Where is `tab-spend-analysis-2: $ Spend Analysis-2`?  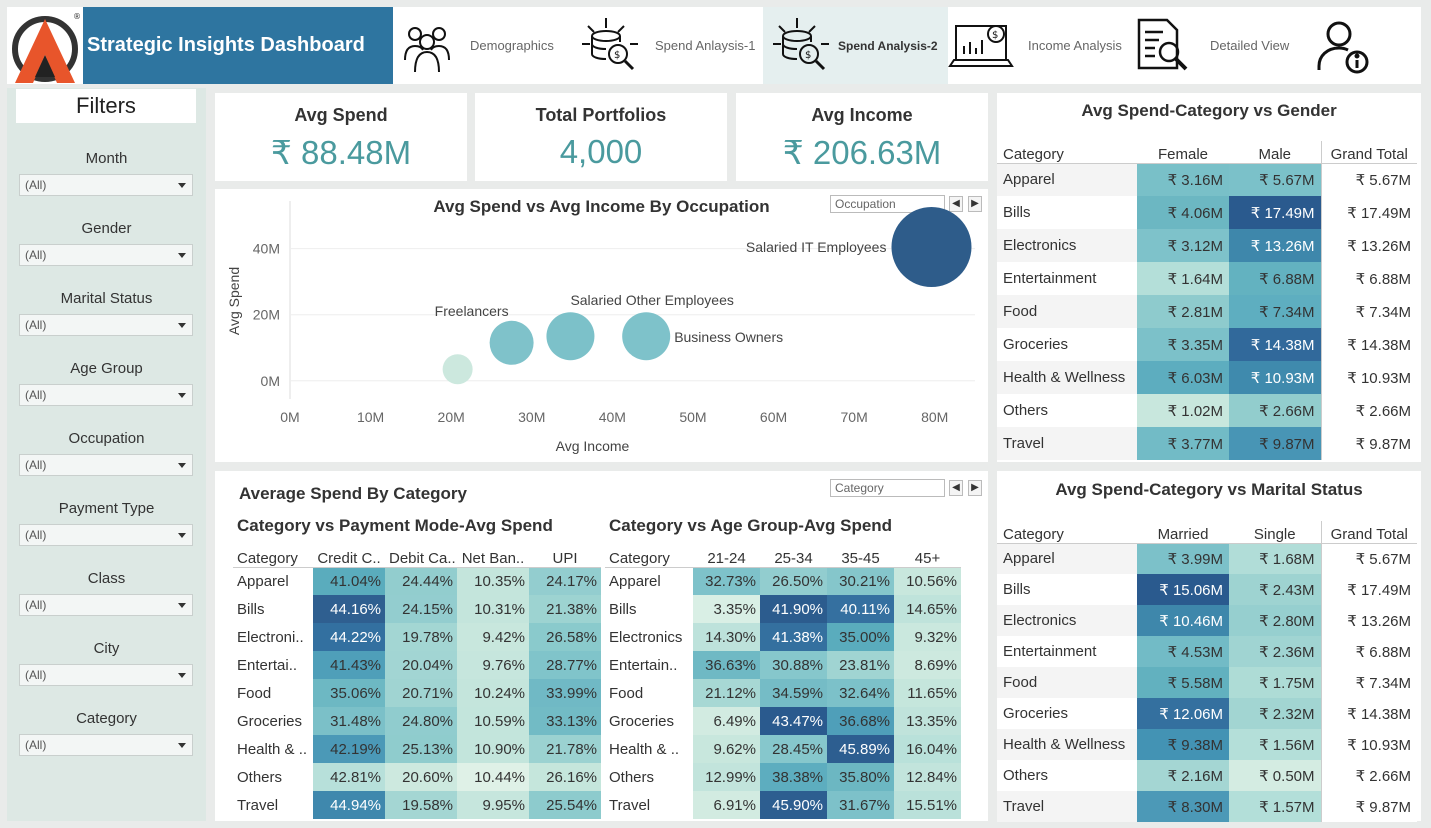
tab-spend-analysis-2: $ Spend Analysis-2 is located at coordinates (855, 45).